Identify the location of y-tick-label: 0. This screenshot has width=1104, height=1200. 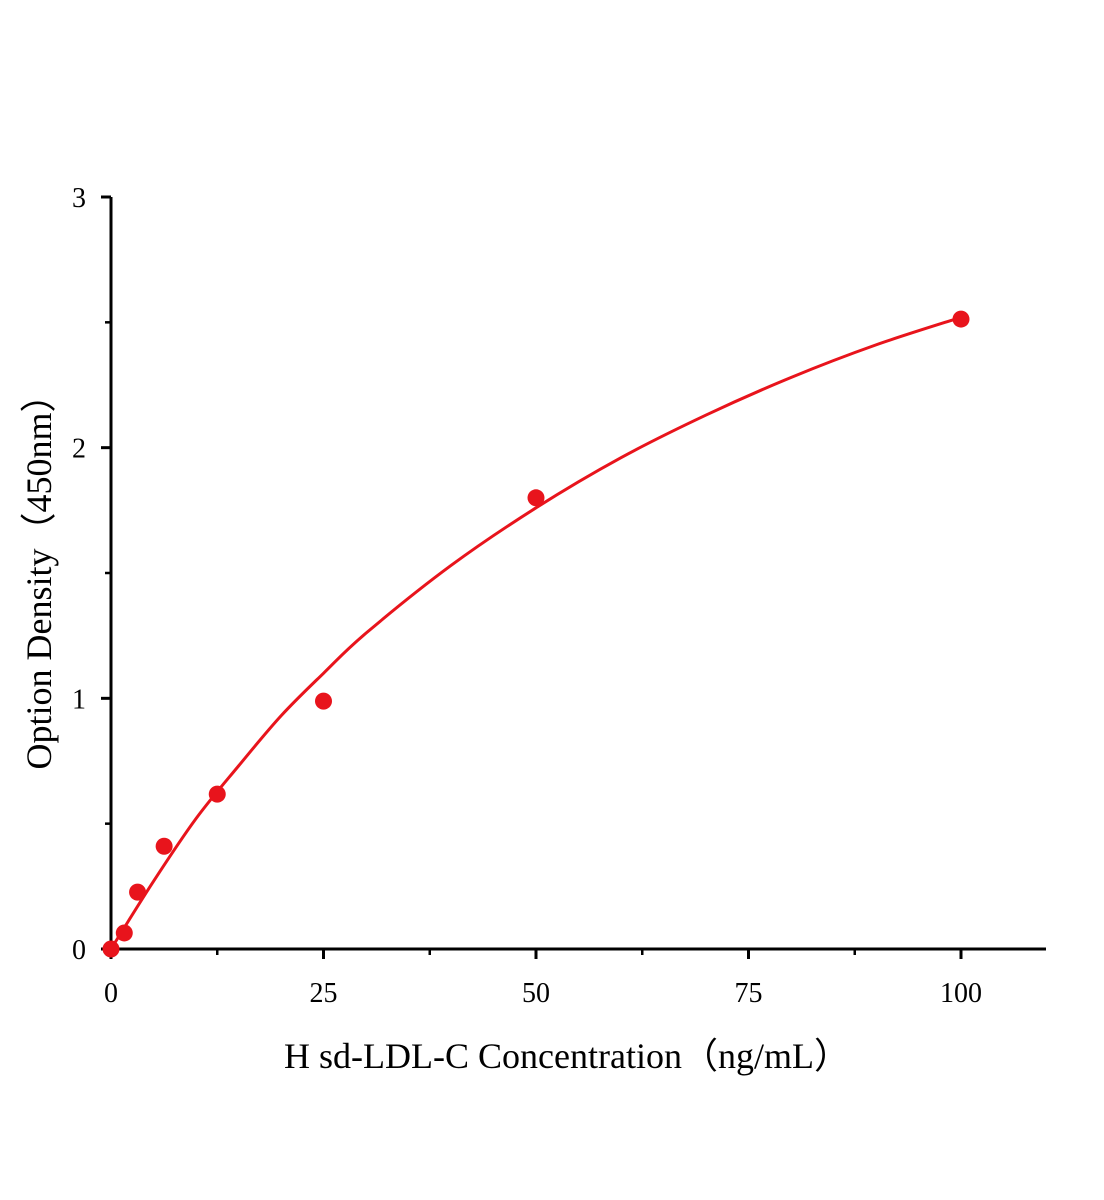
(79, 950).